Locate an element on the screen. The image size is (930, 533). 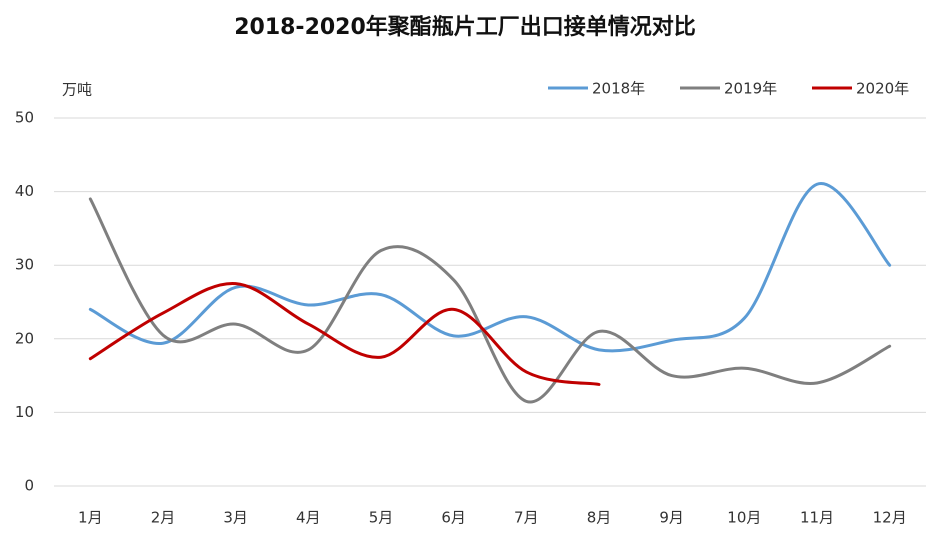
y-tick-label: 50 is located at coordinates (24, 118).